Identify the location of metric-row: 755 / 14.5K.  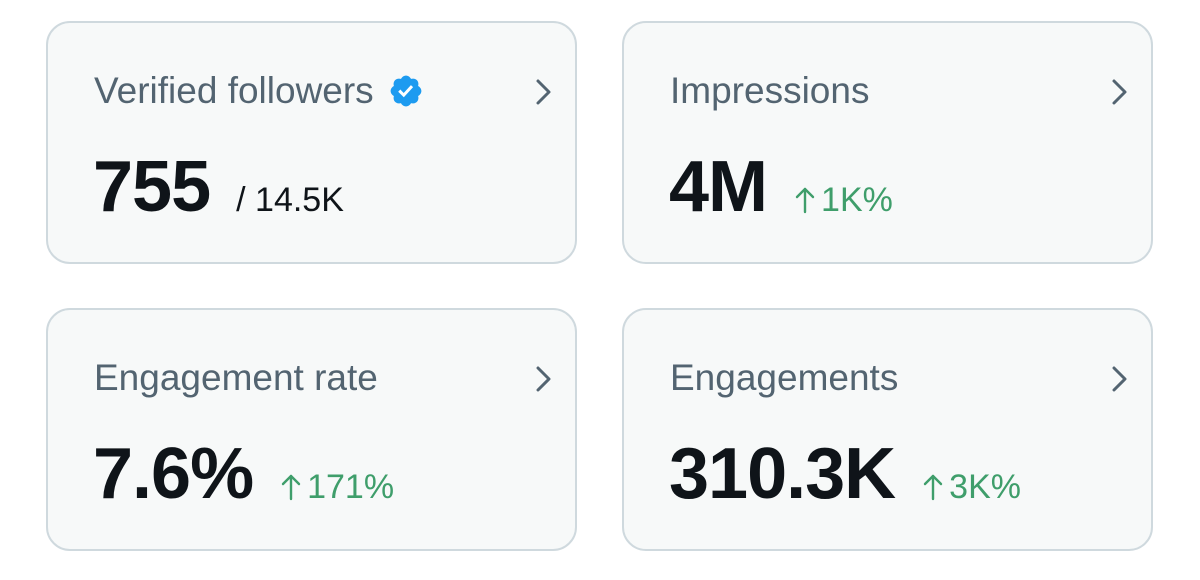
(218, 187).